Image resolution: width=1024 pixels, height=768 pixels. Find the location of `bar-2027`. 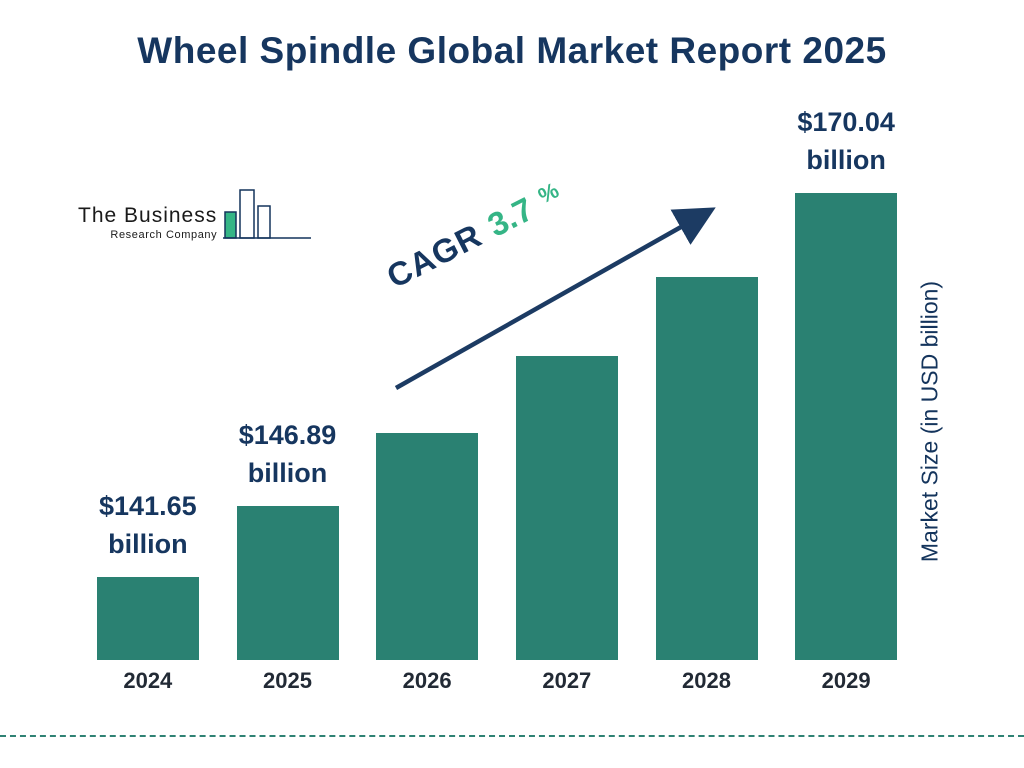

bar-2027 is located at coordinates (566, 508).